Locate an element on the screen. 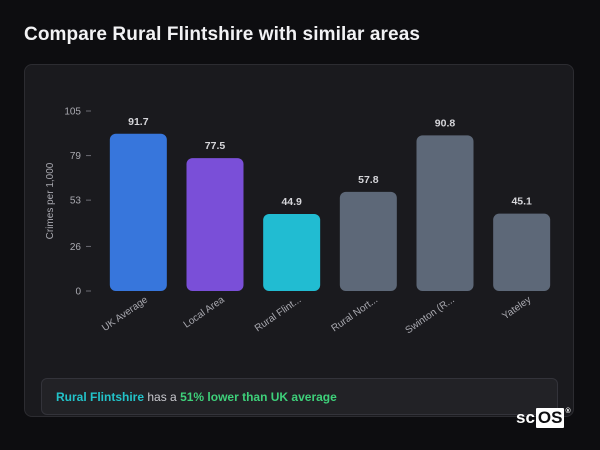 Image resolution: width=600 pixels, height=450 pixels. brand-registered-mark: ® is located at coordinates (568, 411).